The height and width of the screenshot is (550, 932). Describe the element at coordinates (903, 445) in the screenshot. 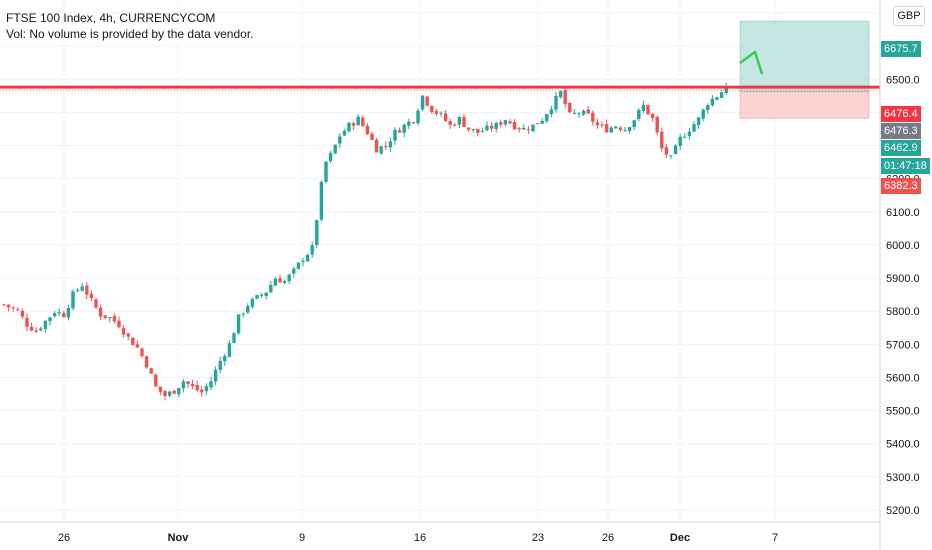

I see `price-tick-label: 5400.0` at that location.